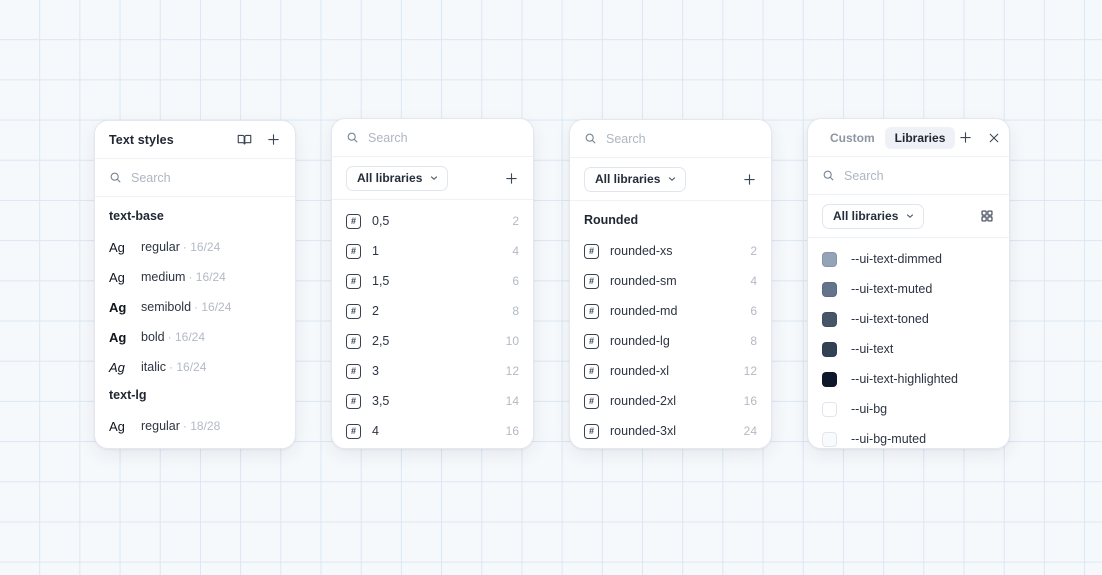  I want to click on close-icon, so click(994, 138).